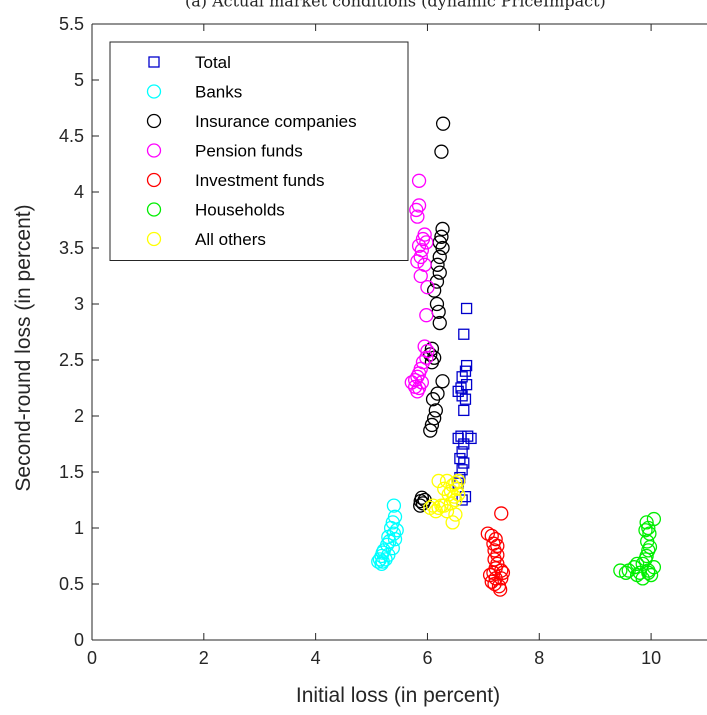 This screenshot has width=707, height=715. What do you see at coordinates (240, 210) in the screenshot?
I see `legend-label: Households` at bounding box center [240, 210].